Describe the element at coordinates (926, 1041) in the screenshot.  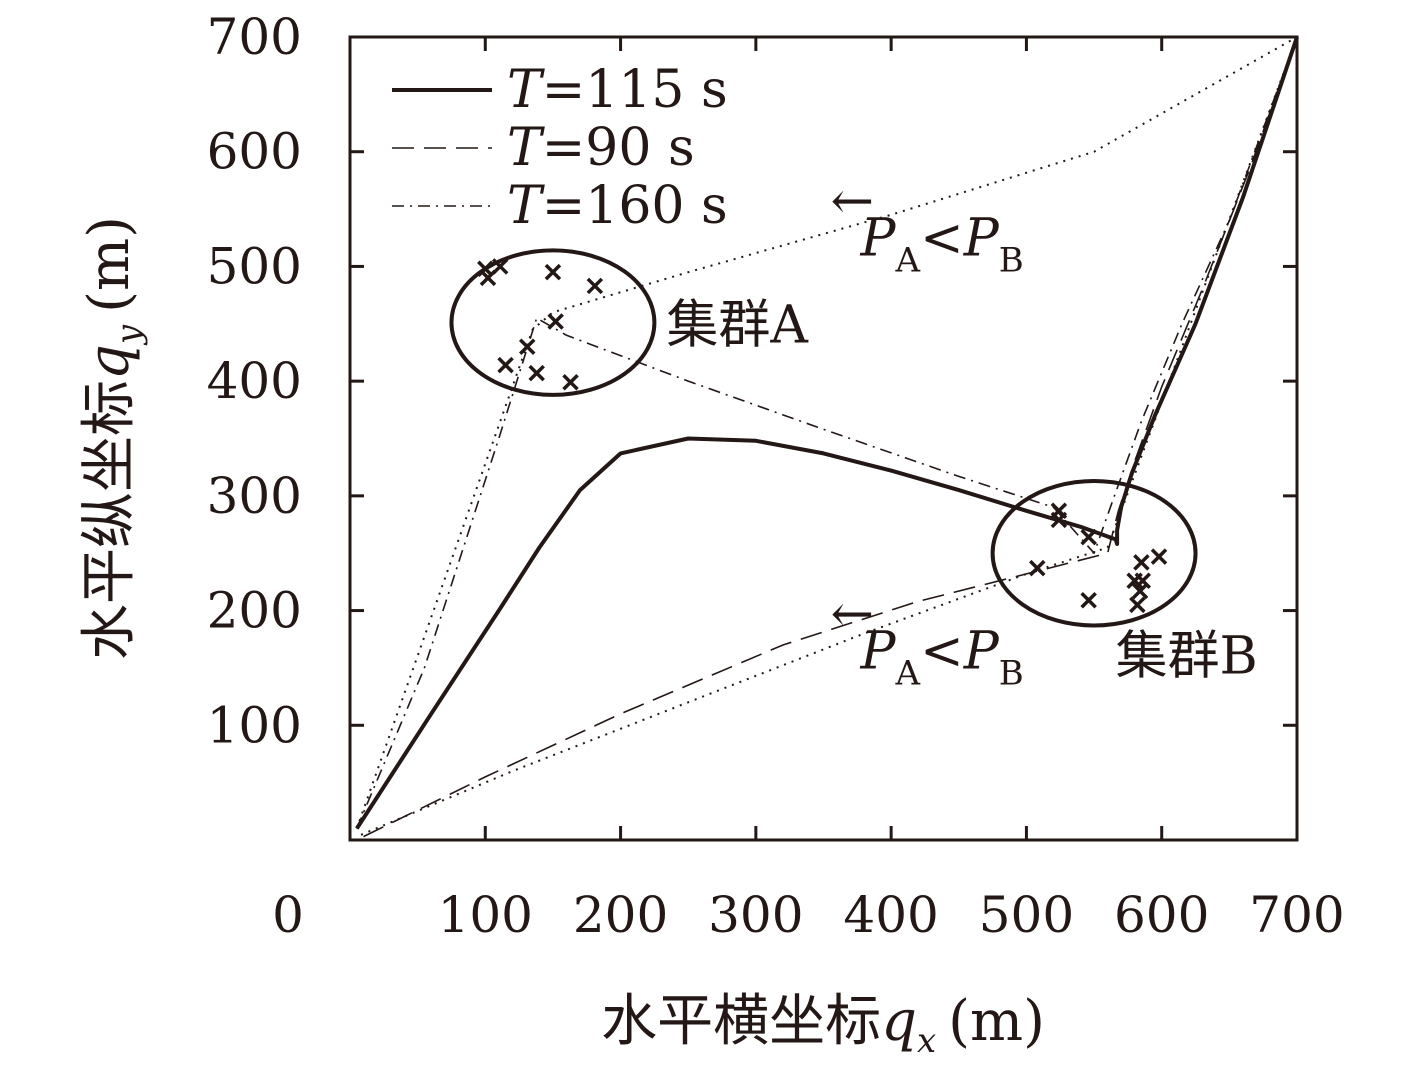
I see `x-axis-label-sub: x` at that location.